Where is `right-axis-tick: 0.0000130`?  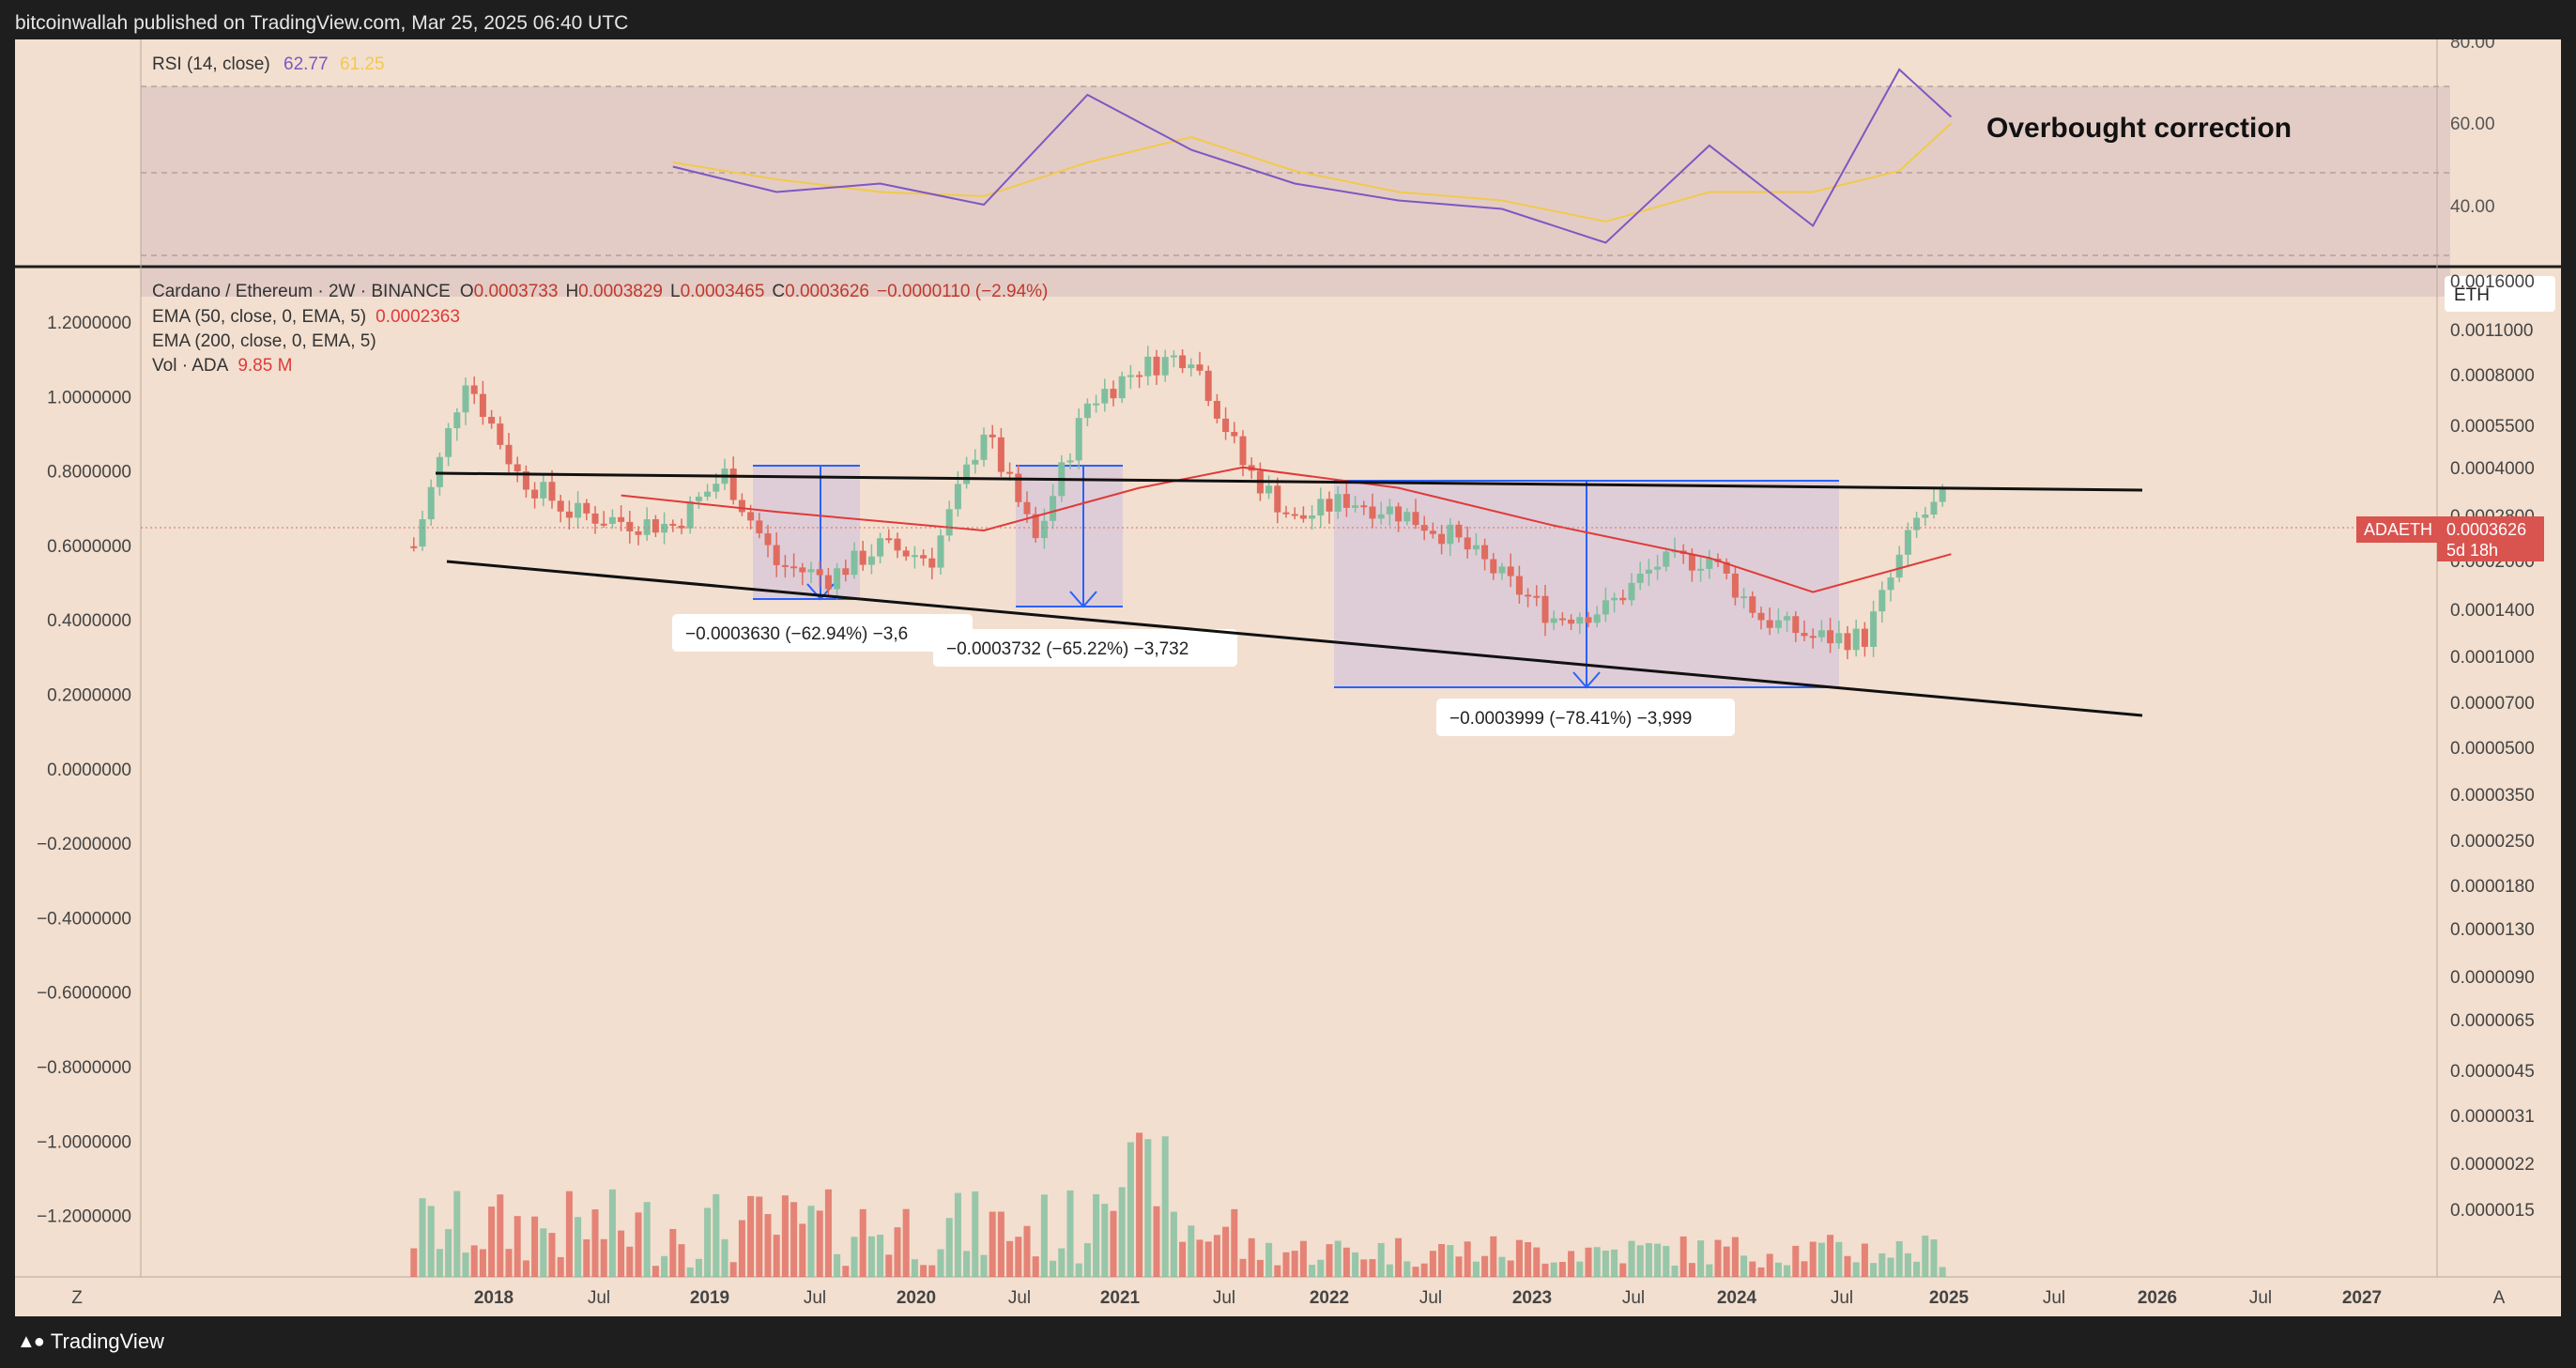
right-axis-tick: 0.0000130 is located at coordinates (2492, 930).